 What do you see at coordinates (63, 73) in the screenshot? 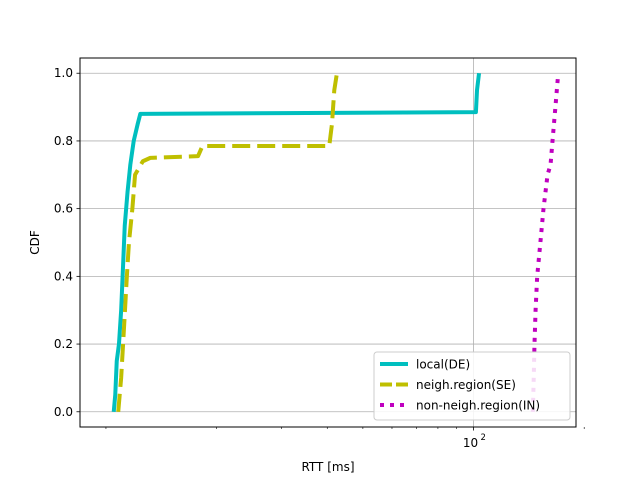
I see `y-tick-label: 1.0` at bounding box center [63, 73].